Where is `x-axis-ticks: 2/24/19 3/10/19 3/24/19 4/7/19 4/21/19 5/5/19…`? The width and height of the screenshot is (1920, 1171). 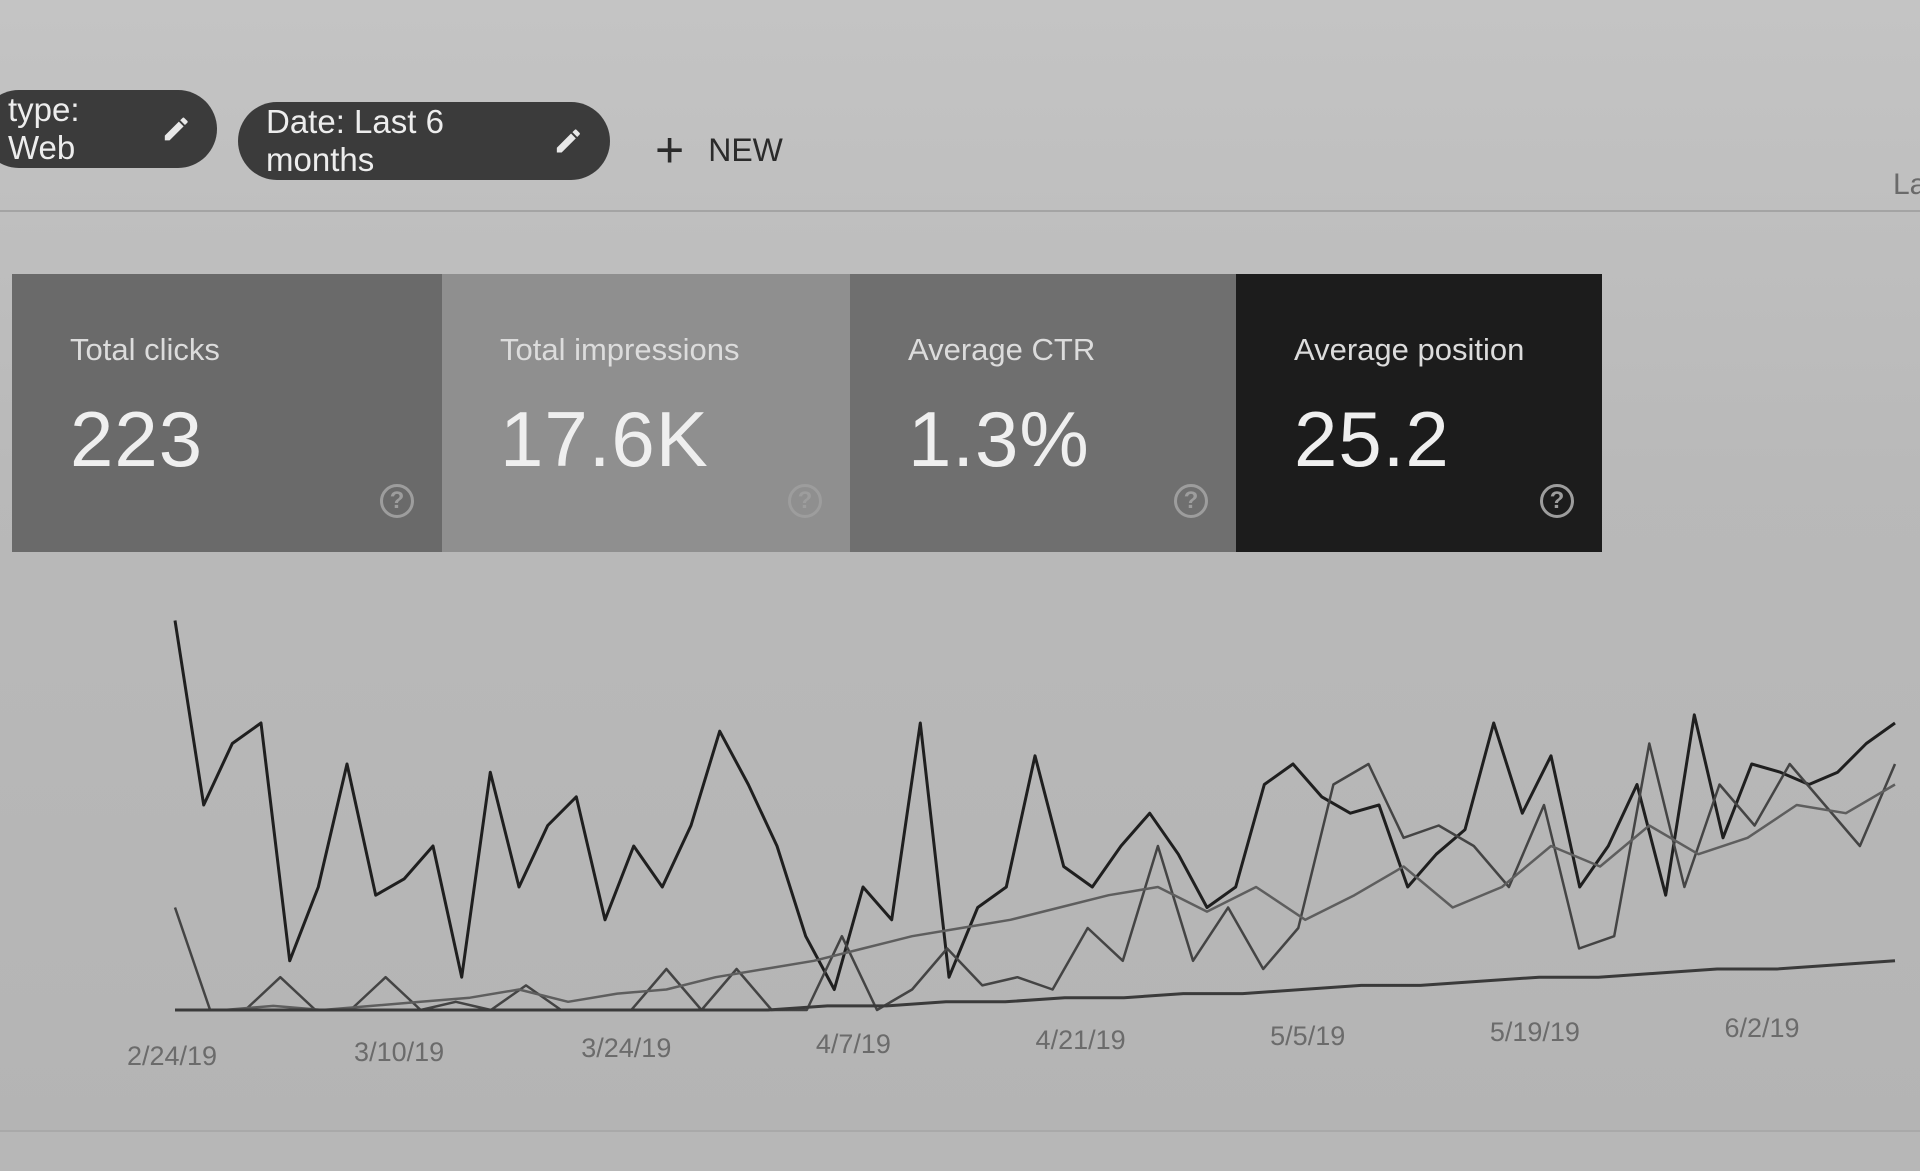 x-axis-ticks: 2/24/19 3/10/19 3/24/19 4/7/19 4/21/19 5/5/19… is located at coordinates (963, 1042).